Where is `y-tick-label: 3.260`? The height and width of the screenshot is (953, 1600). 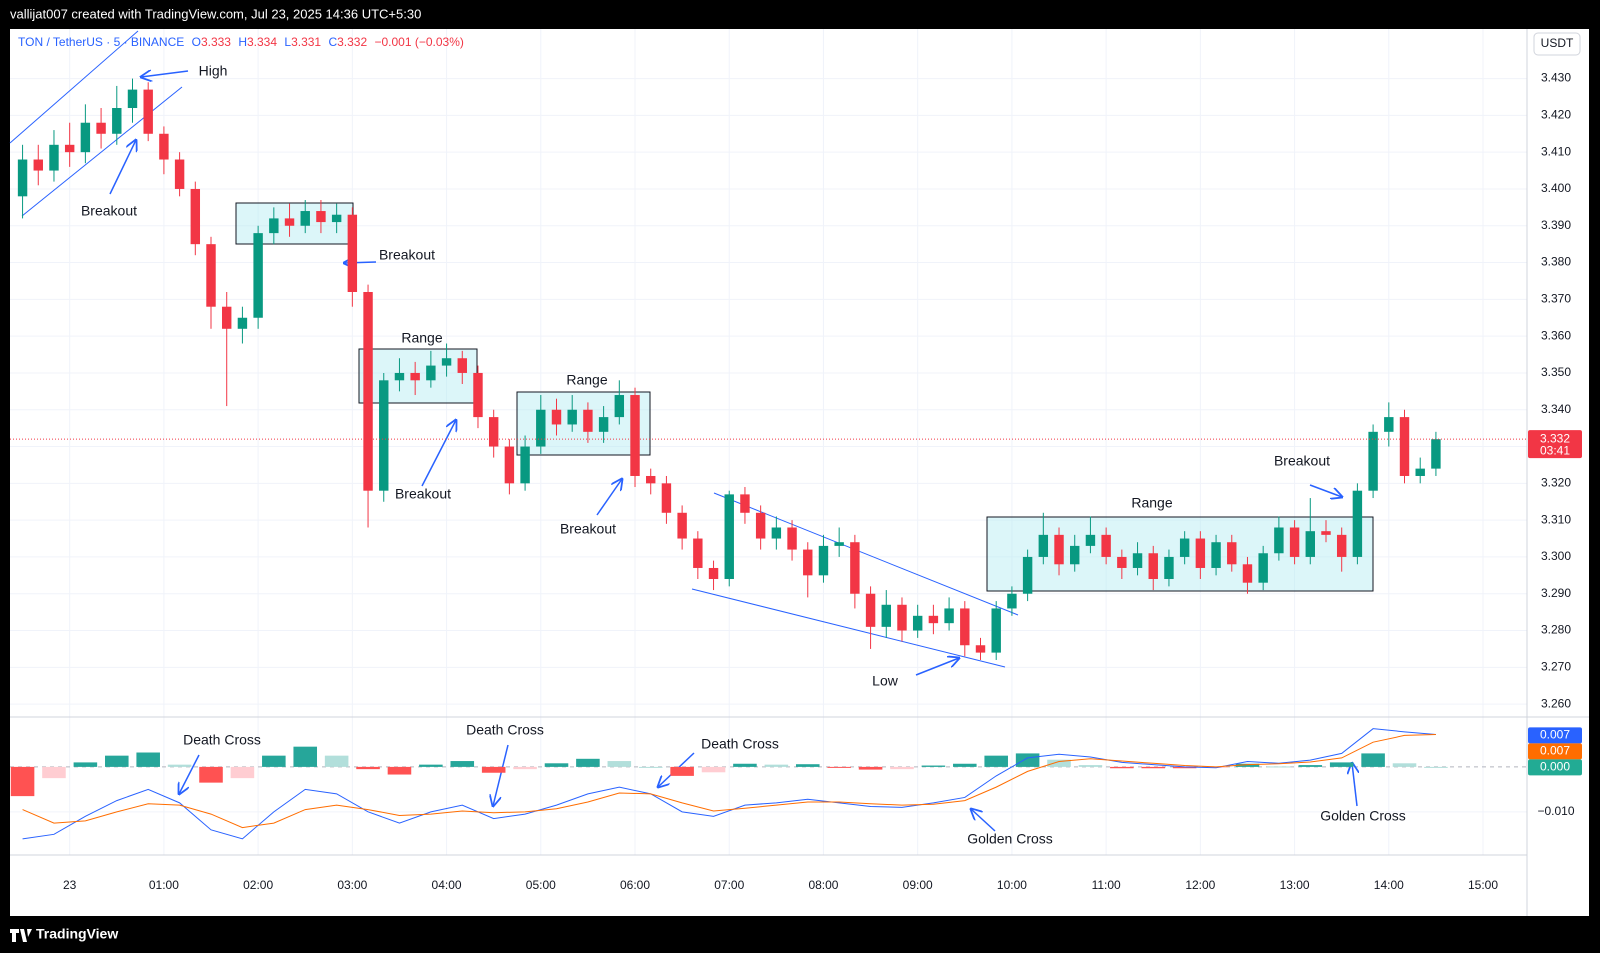
y-tick-label: 3.260 is located at coordinates (1556, 703).